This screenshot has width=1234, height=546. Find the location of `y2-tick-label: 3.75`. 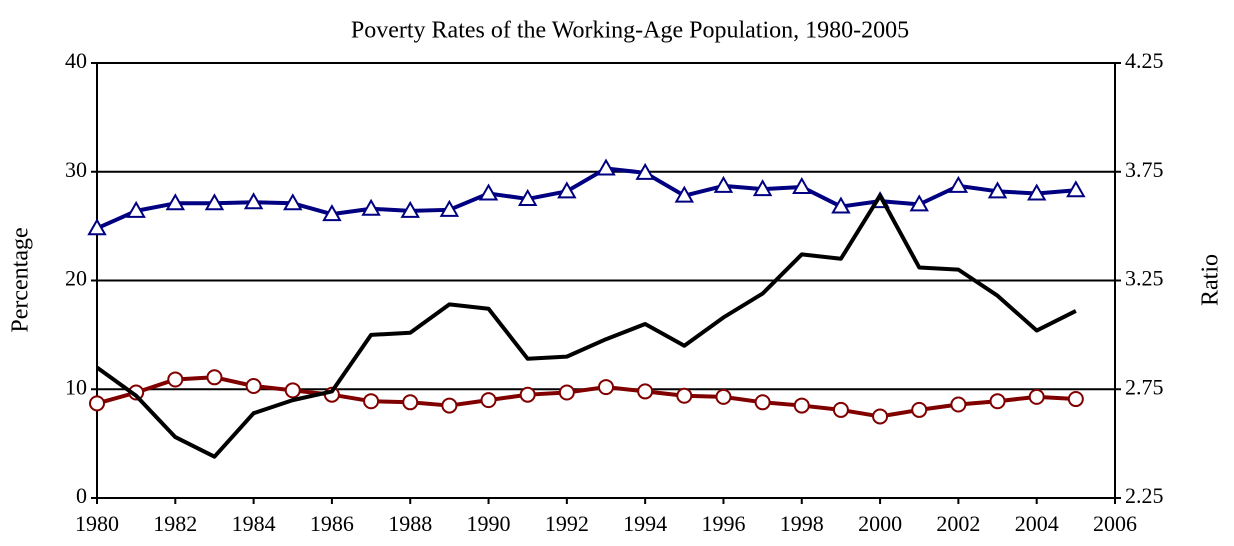

y2-tick-label: 3.75 is located at coordinates (1144, 169).